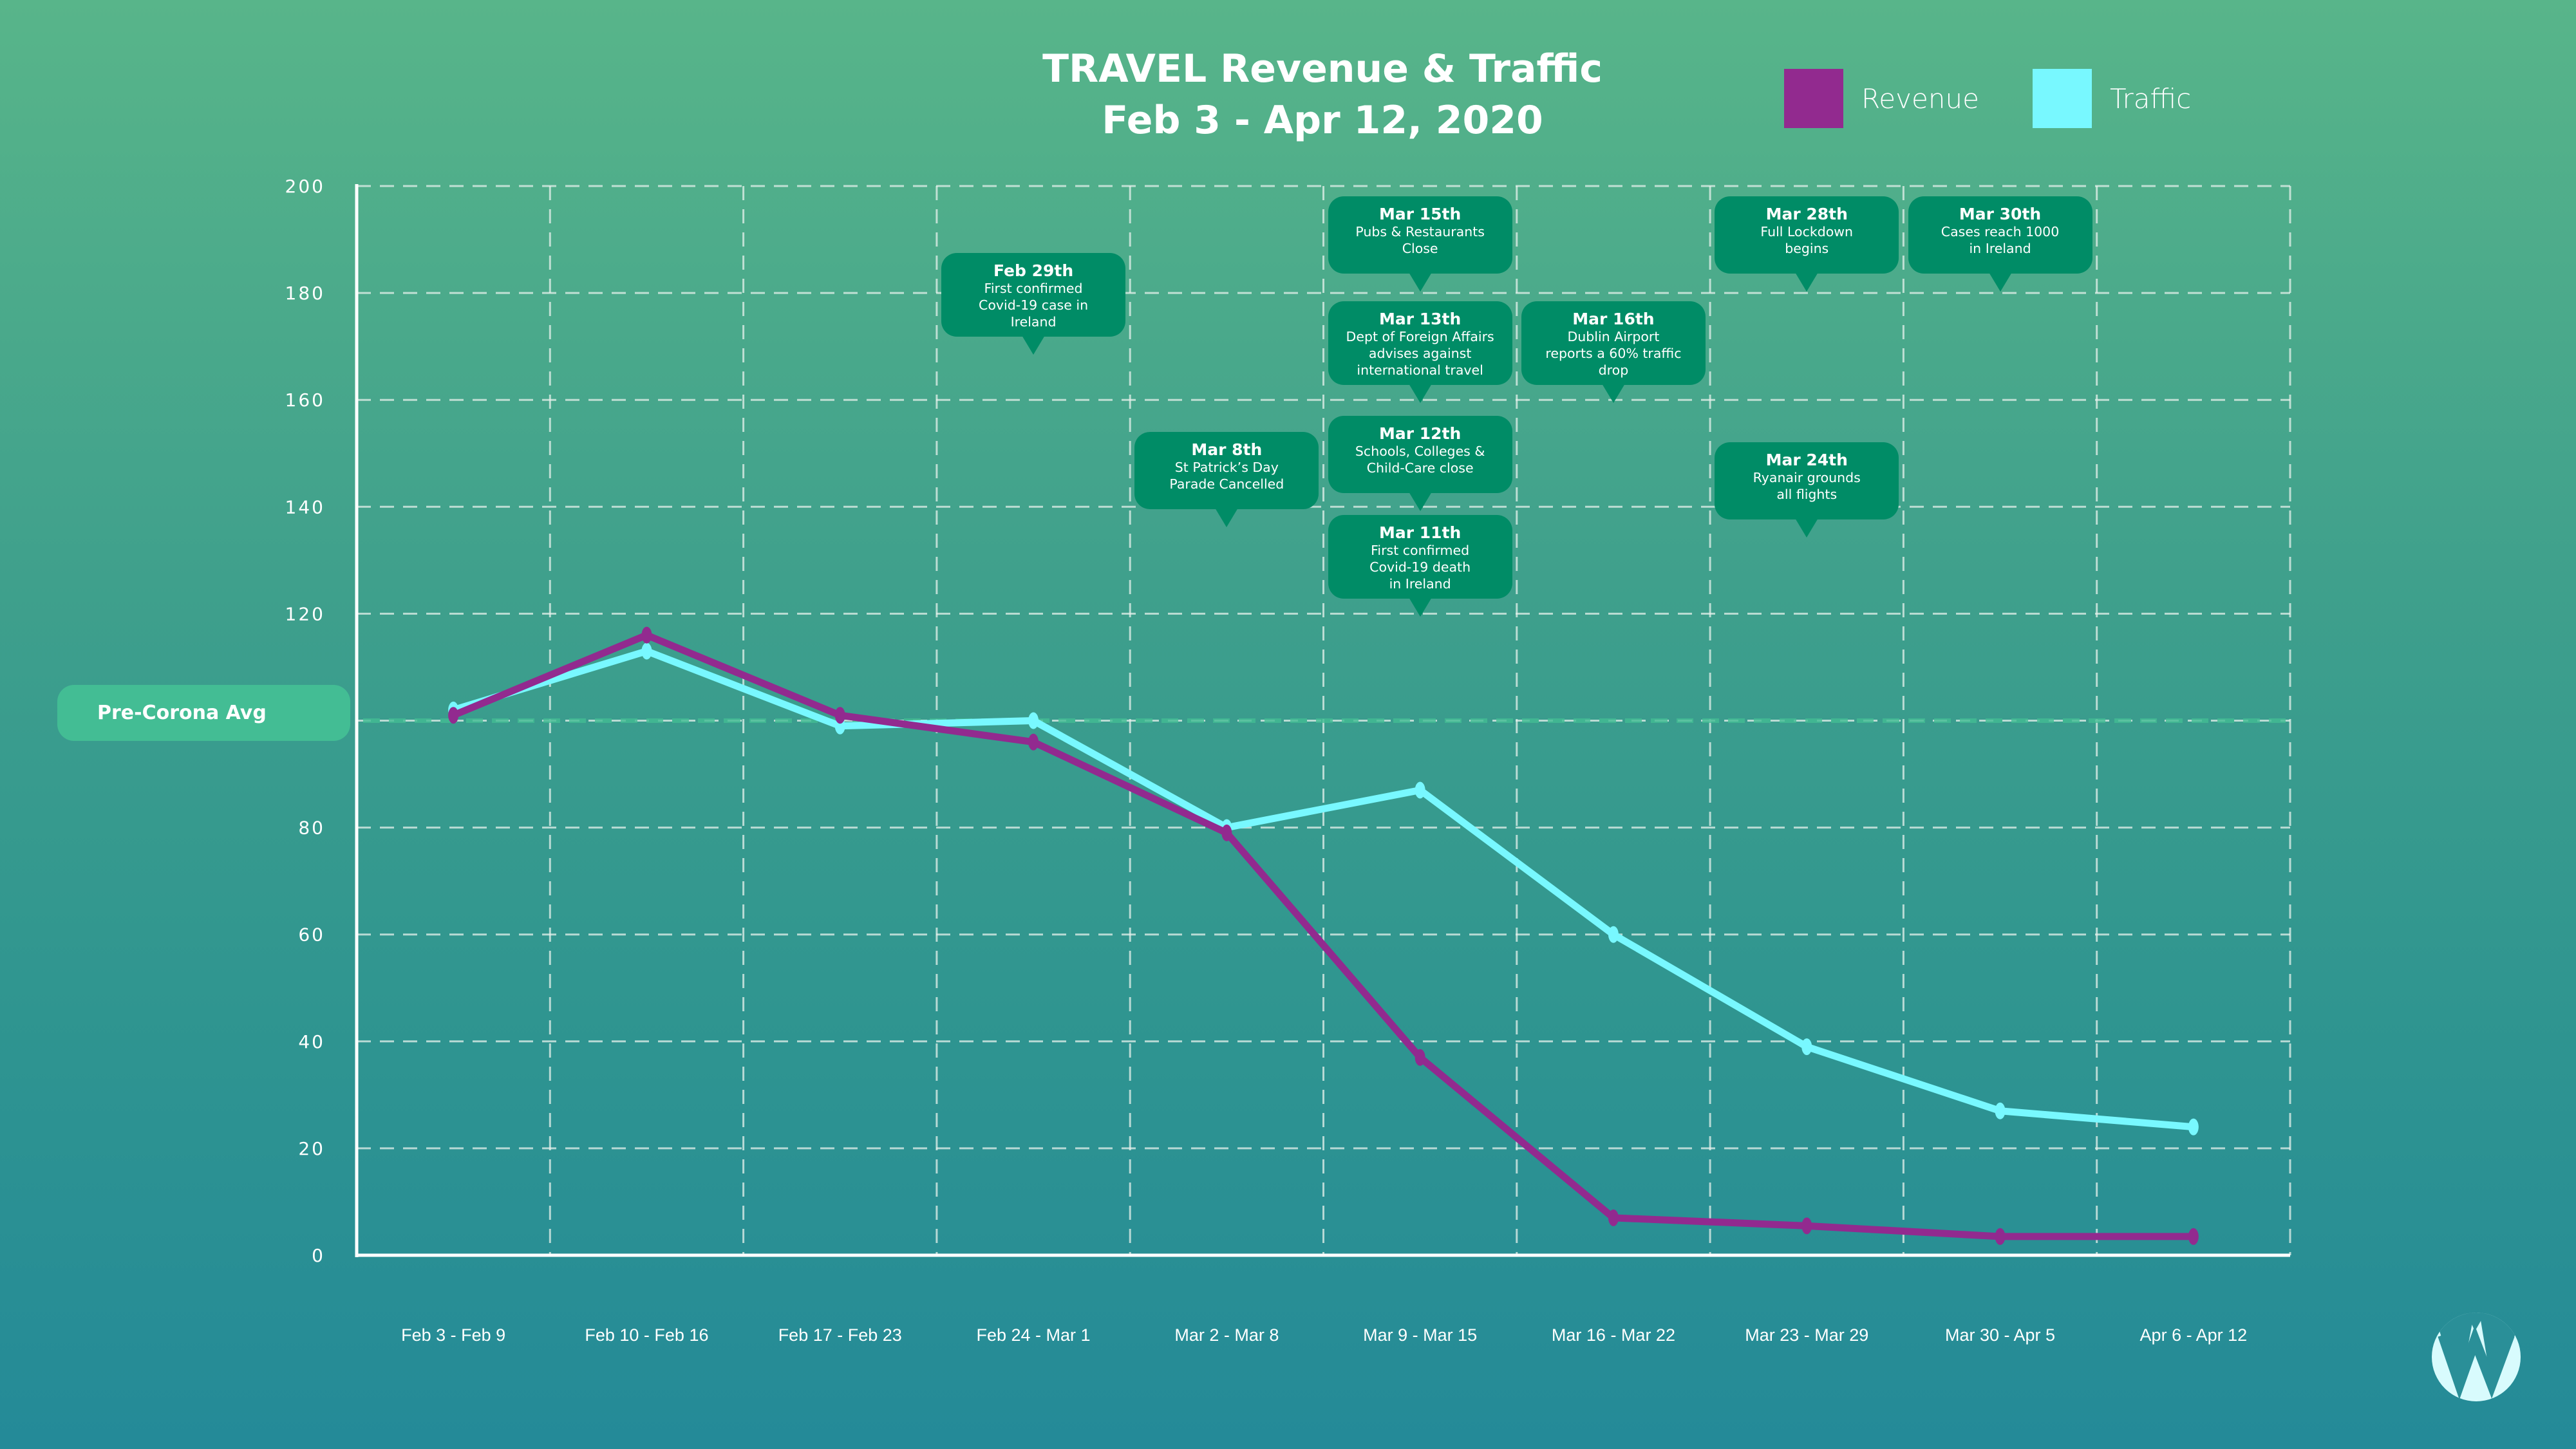 Image resolution: width=2576 pixels, height=1449 pixels. Describe the element at coordinates (318, 1255) in the screenshot. I see `y-tick-label: 0` at that location.